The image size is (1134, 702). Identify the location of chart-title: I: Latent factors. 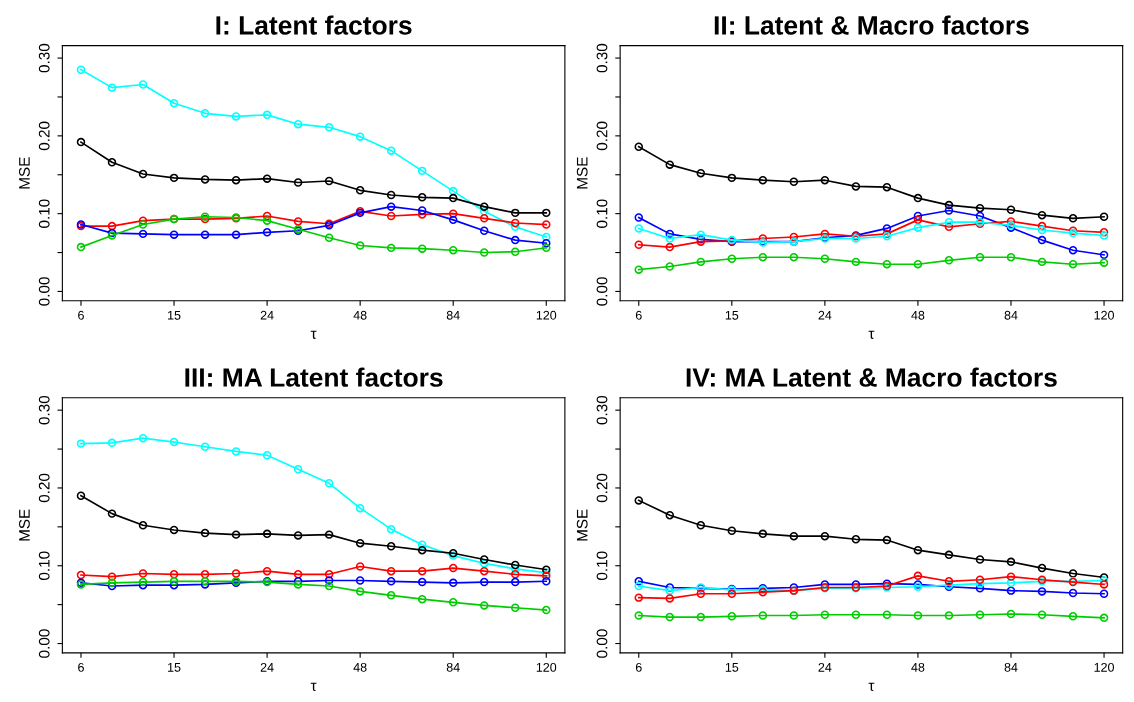
(314, 25).